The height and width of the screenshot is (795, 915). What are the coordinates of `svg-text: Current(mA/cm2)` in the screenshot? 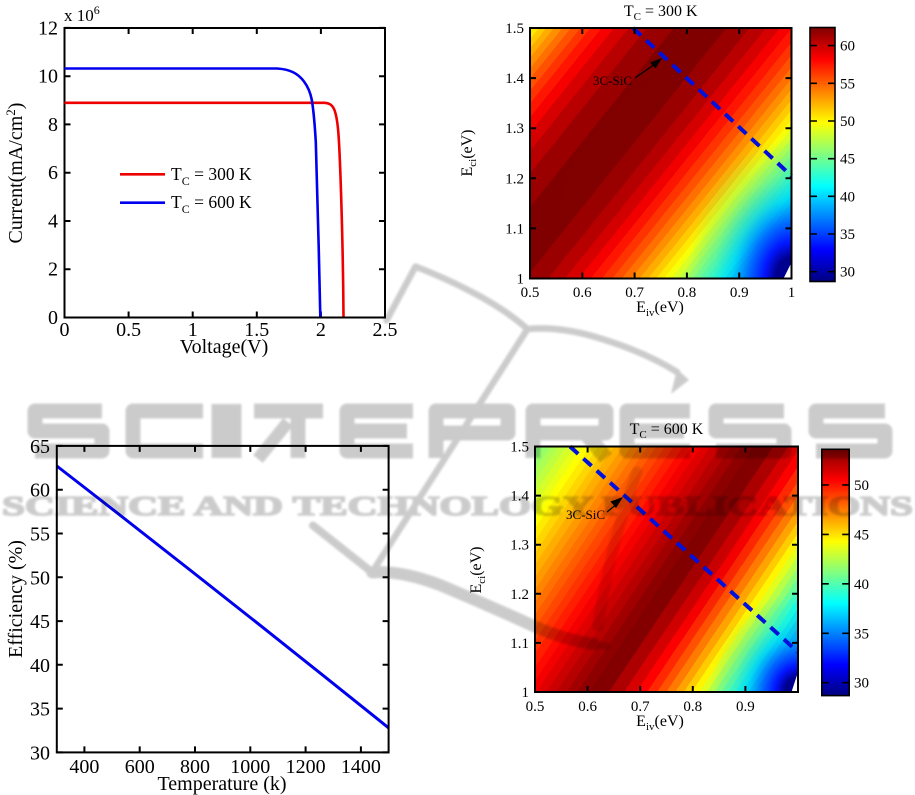 It's located at (15, 173).